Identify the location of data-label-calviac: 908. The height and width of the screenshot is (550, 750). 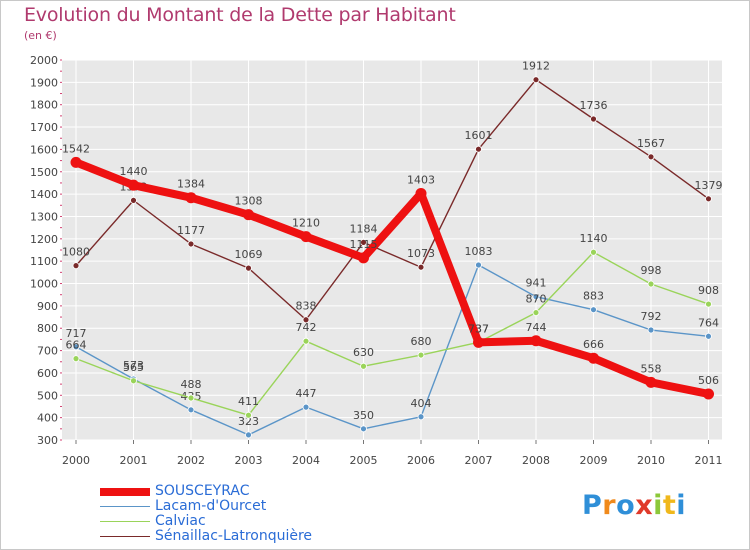
(708, 290).